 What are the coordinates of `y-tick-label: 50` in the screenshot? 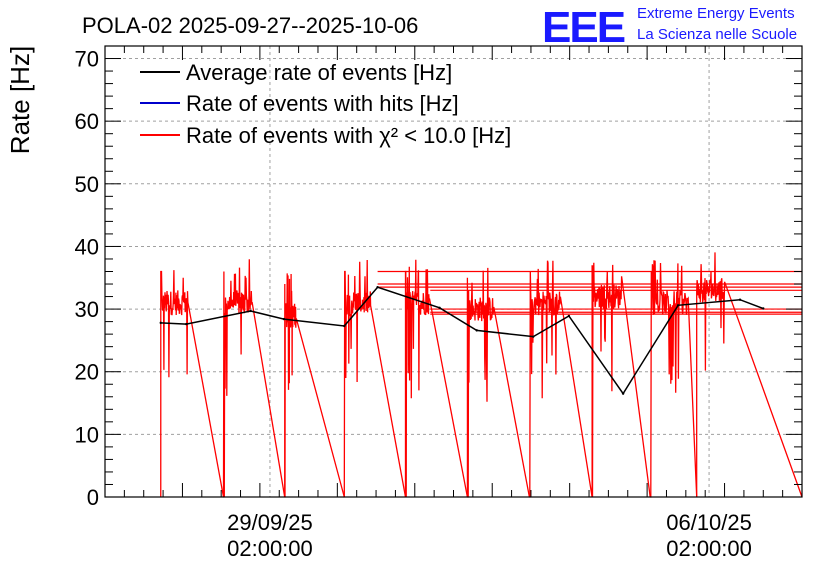 It's located at (87, 184).